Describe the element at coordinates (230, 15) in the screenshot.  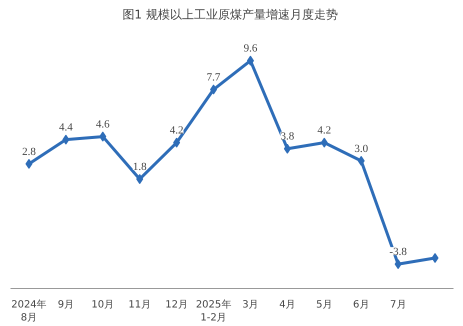
I see `chart-title: 图1 规模以上工业原煤产量增速月度走势` at that location.